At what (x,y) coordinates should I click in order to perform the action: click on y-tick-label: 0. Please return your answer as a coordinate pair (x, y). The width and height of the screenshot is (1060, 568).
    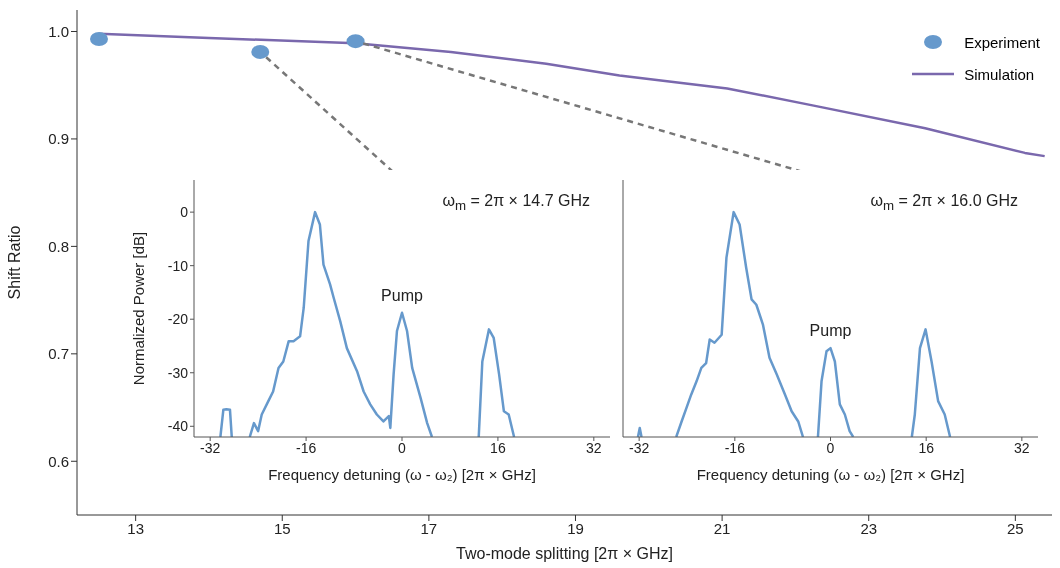
    Looking at the image, I should click on (184, 212).